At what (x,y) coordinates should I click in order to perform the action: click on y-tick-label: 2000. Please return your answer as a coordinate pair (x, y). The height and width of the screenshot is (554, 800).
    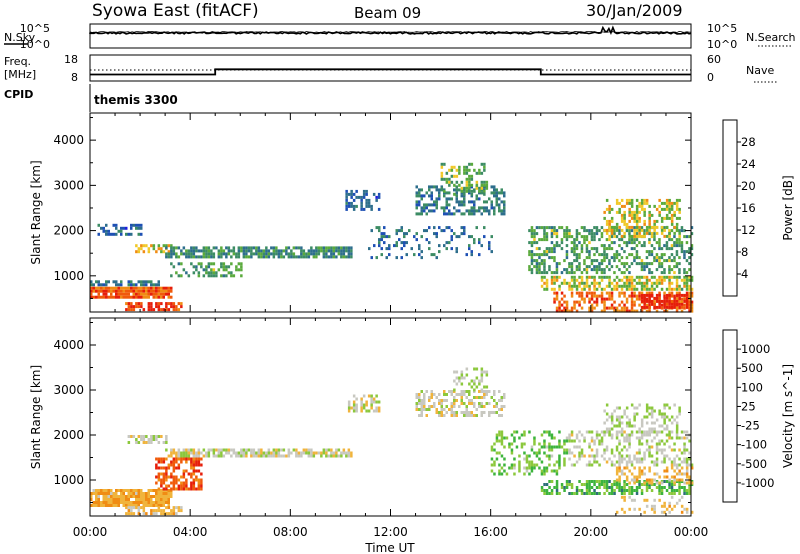
    Looking at the image, I should click on (68, 231).